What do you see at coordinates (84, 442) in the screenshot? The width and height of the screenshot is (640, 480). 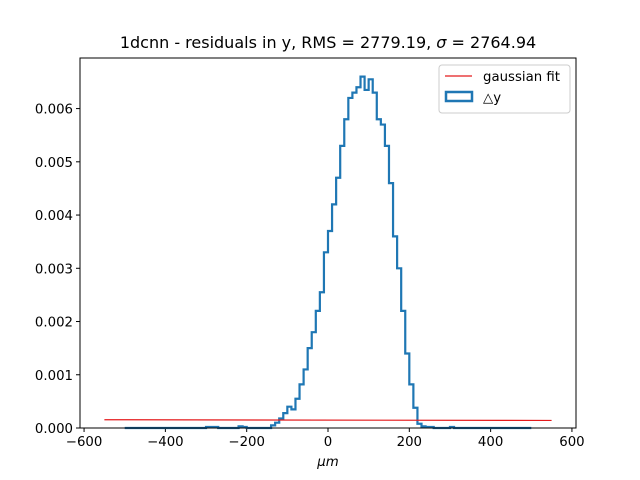 I see `x-tick-label: −600` at bounding box center [84, 442].